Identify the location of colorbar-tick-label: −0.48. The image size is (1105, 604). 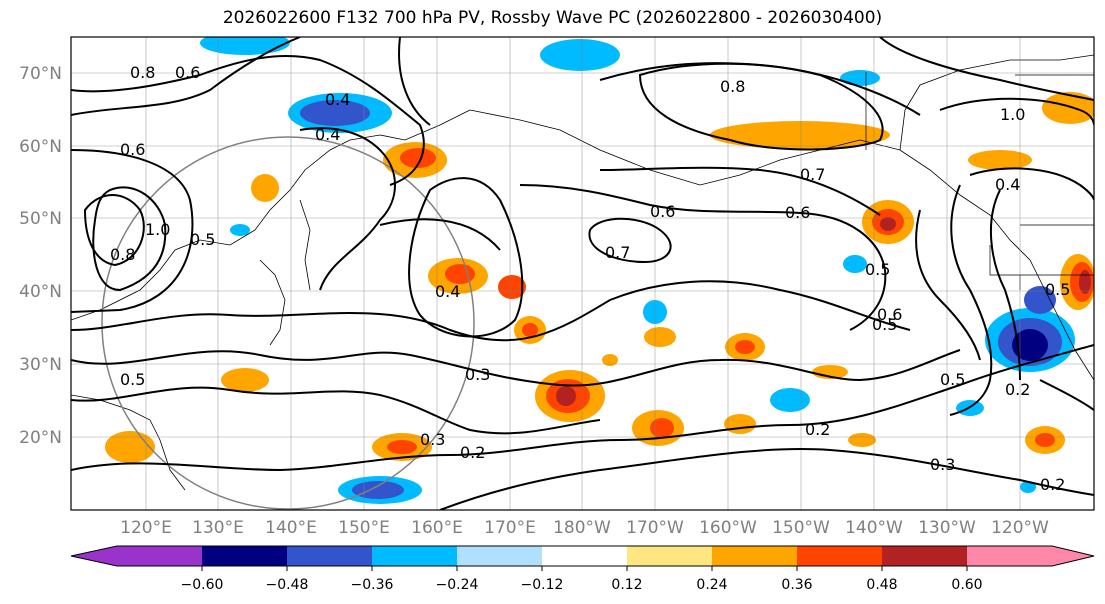
(287, 585).